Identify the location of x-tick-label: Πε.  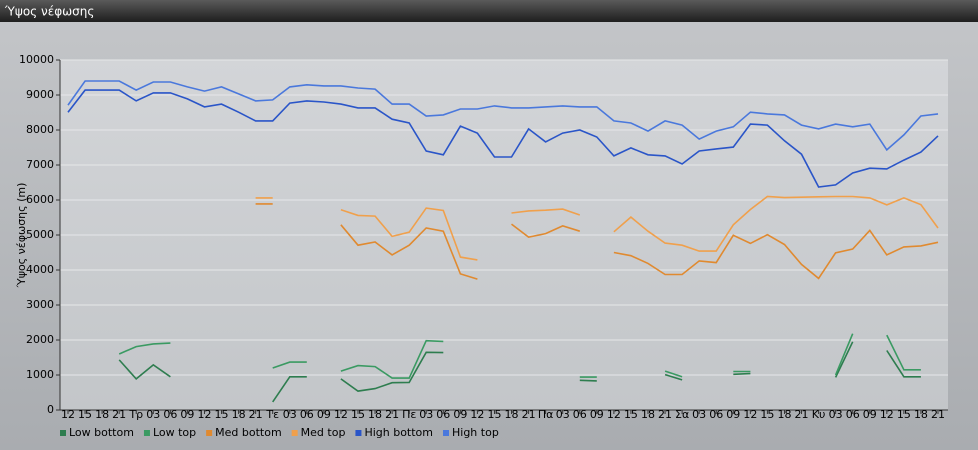
(409, 414).